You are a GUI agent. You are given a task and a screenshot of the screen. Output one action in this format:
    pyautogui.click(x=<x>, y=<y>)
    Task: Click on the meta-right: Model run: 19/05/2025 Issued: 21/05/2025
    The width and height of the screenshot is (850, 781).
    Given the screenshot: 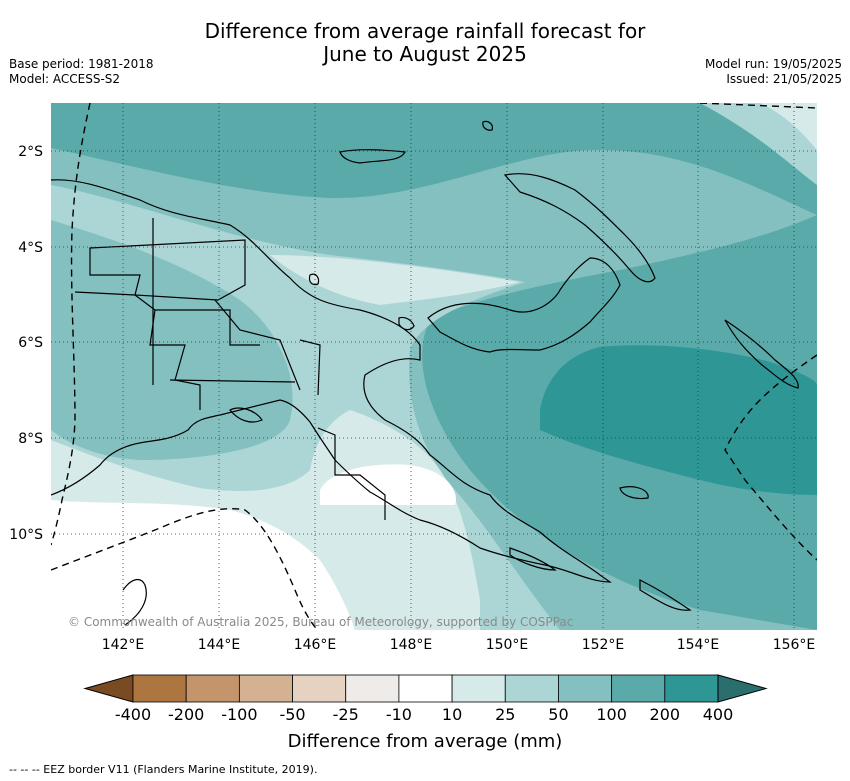 What is the action you would take?
    pyautogui.click(x=773, y=72)
    